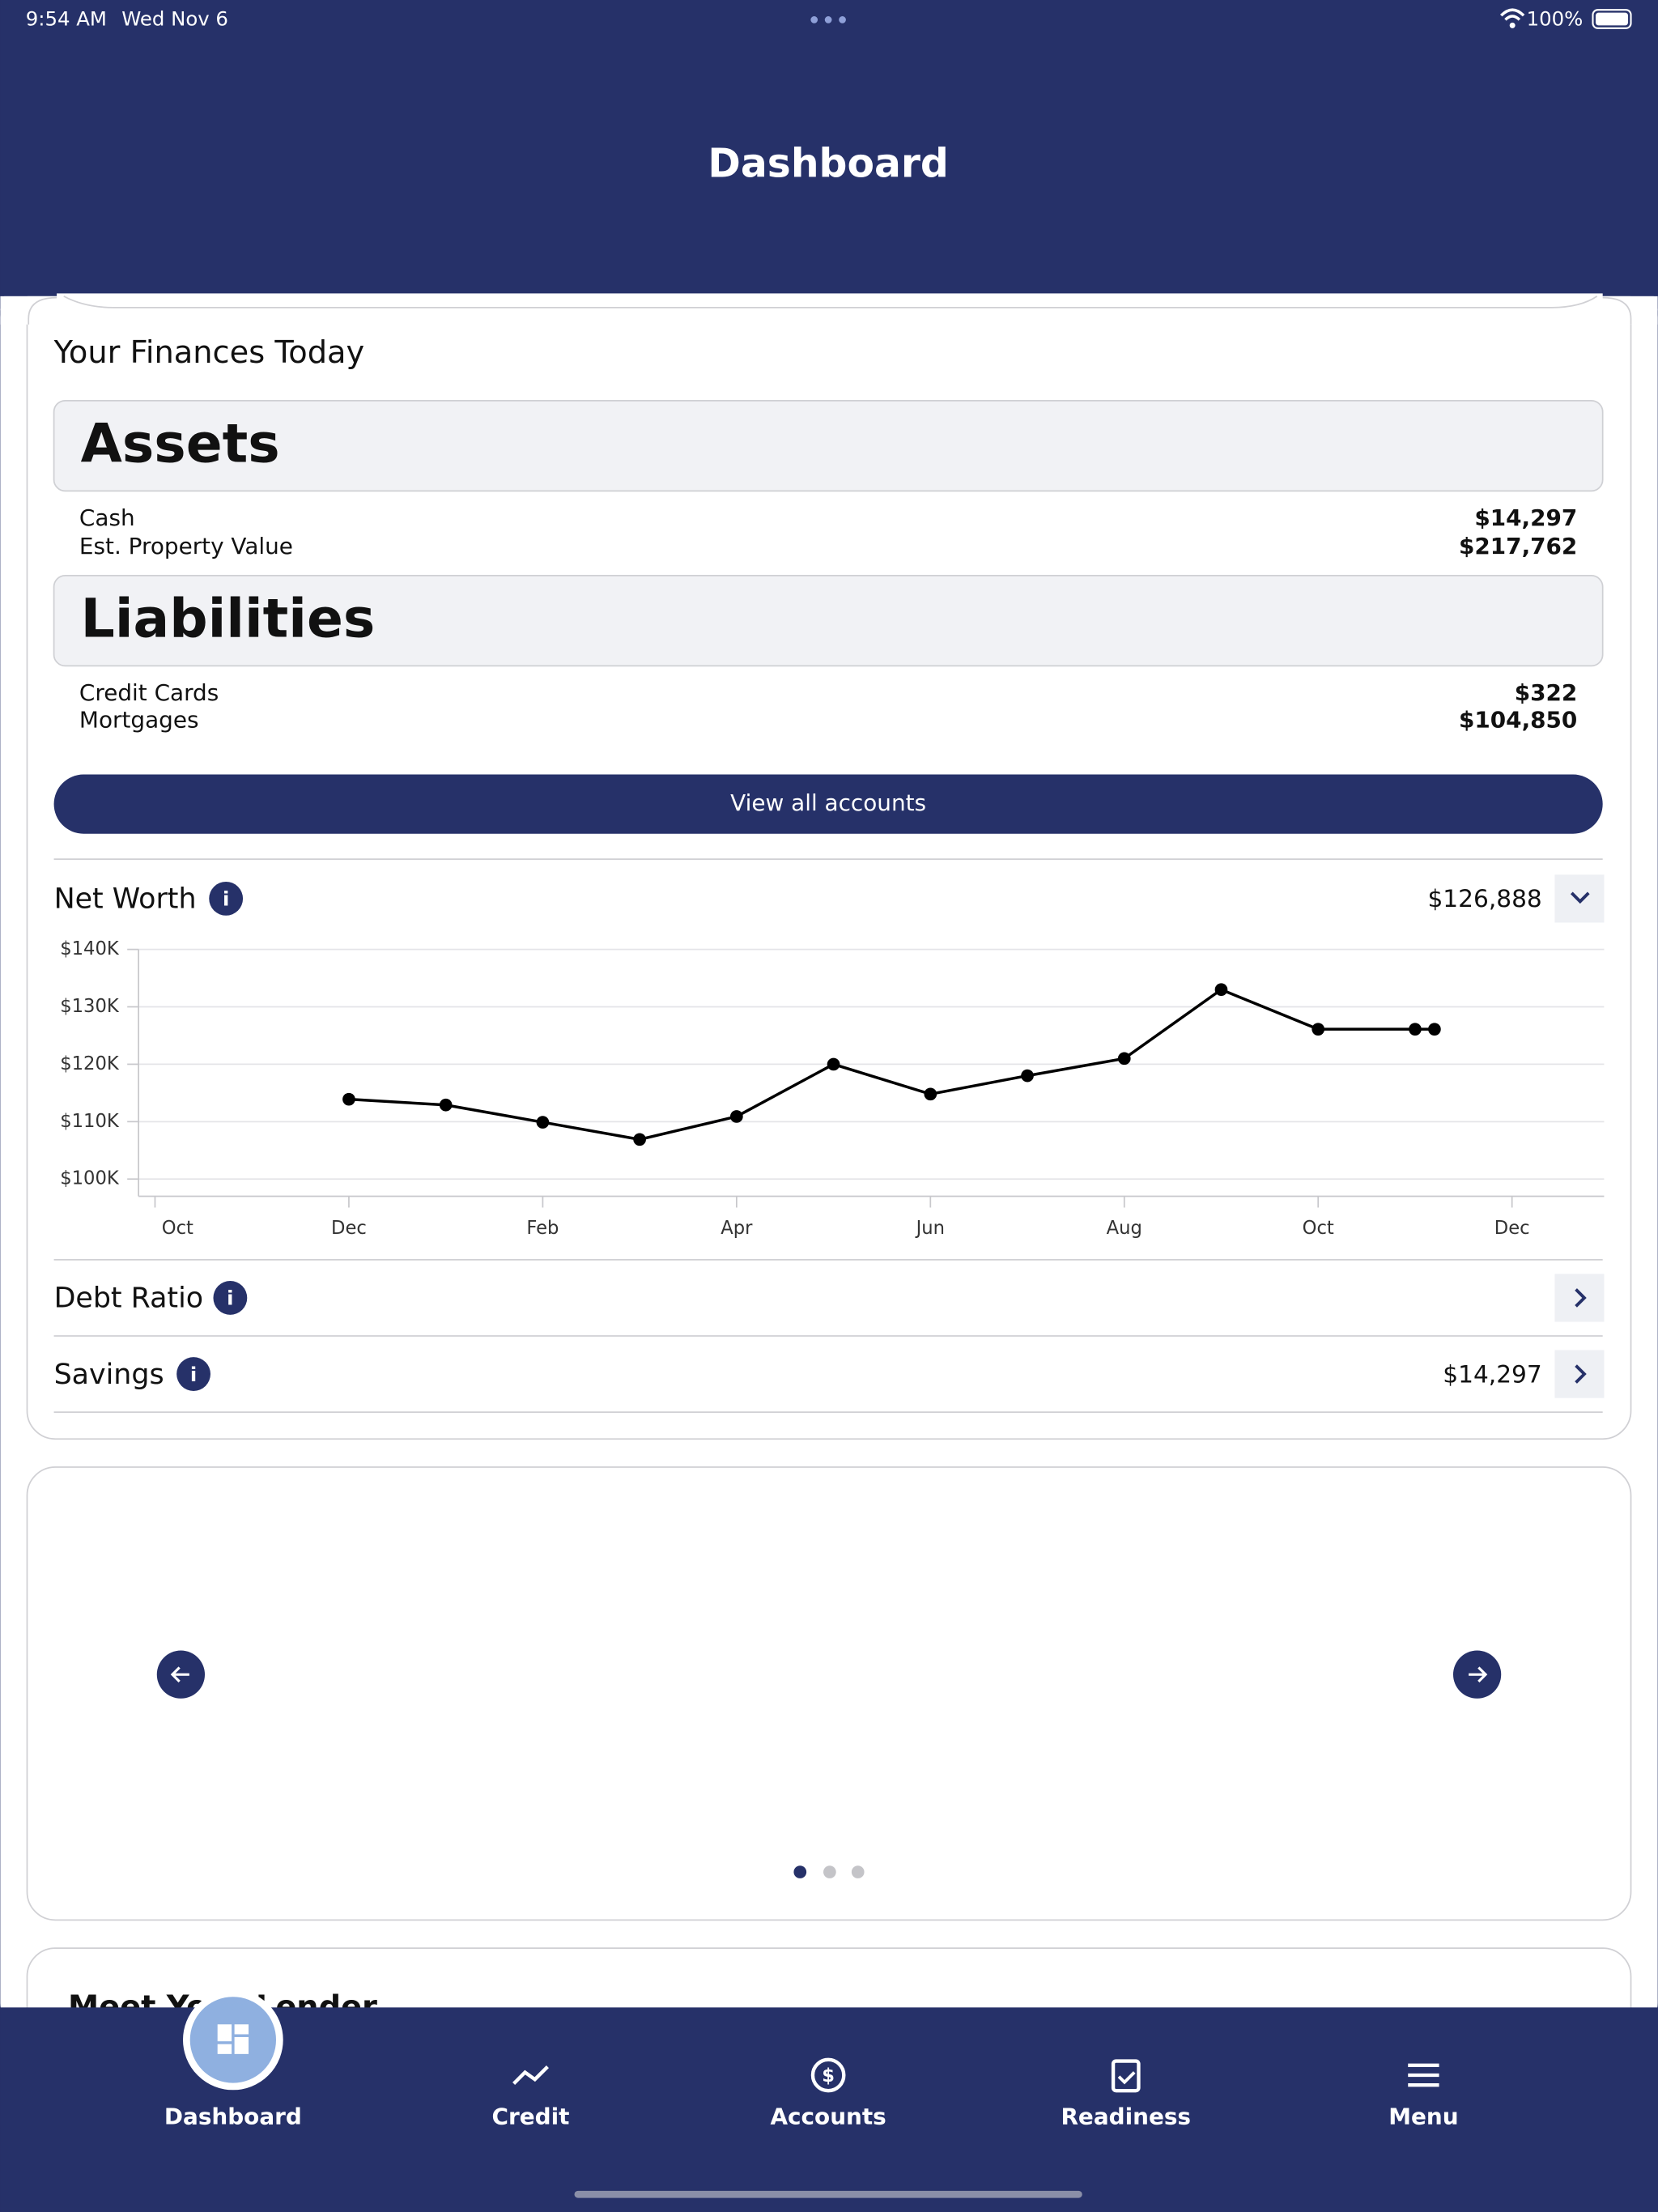 This screenshot has height=2212, width=1658. Describe the element at coordinates (737, 1229) in the screenshot. I see `x-tick-label: Apr` at that location.